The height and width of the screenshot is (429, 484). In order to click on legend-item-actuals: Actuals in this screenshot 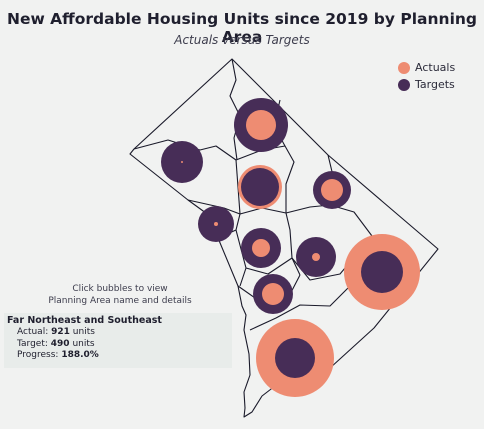, I will do `click(426, 67)`.